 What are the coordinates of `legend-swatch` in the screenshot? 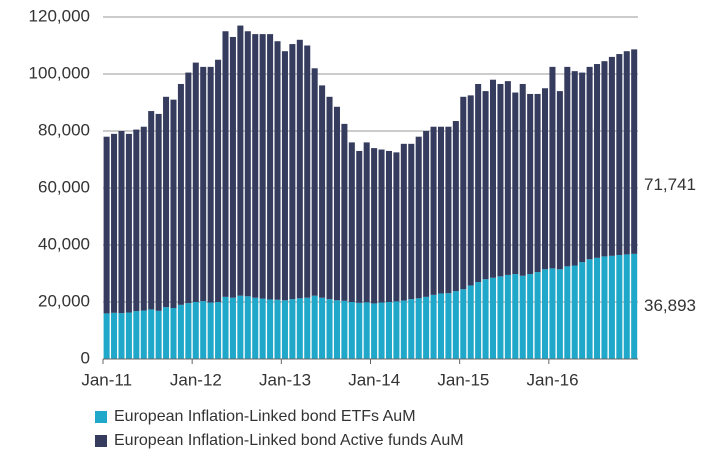 It's located at (101, 441).